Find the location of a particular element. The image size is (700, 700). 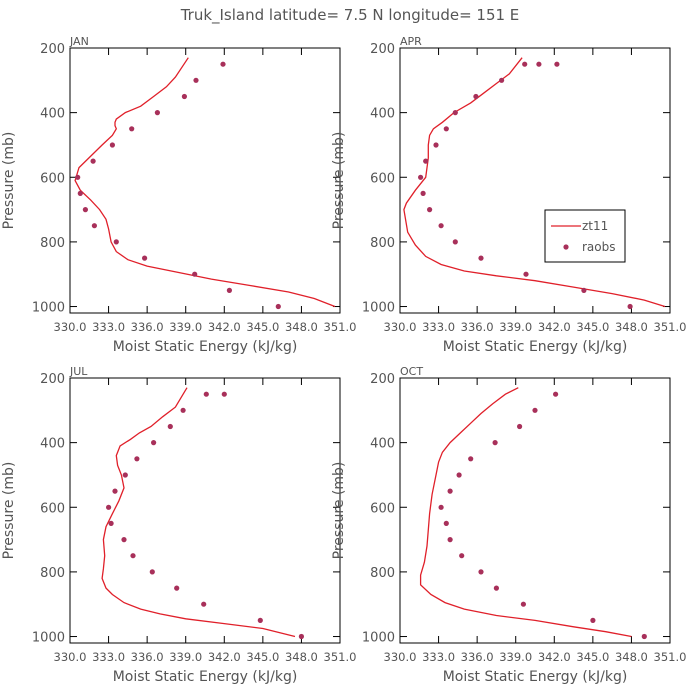

legend-label-model: zt11 is located at coordinates (595, 226).